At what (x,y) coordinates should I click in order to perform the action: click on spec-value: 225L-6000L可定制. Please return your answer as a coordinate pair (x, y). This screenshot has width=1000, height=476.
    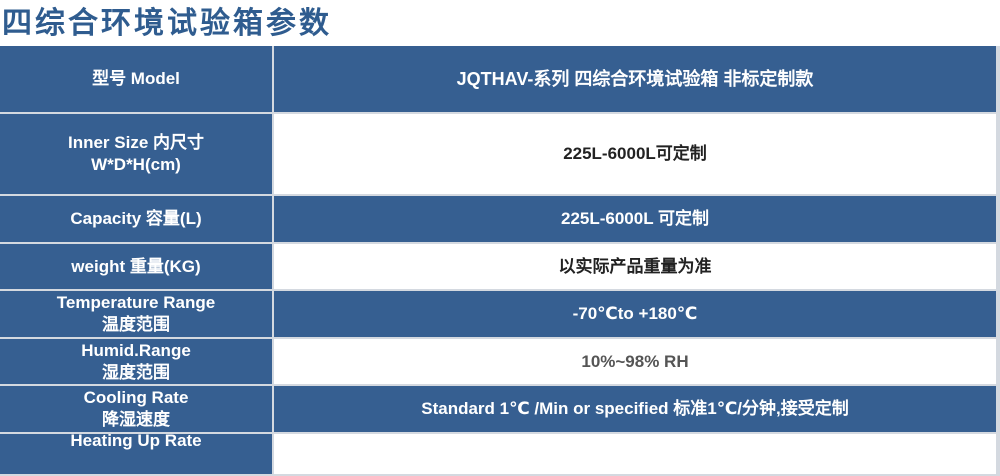
    Looking at the image, I should click on (635, 154).